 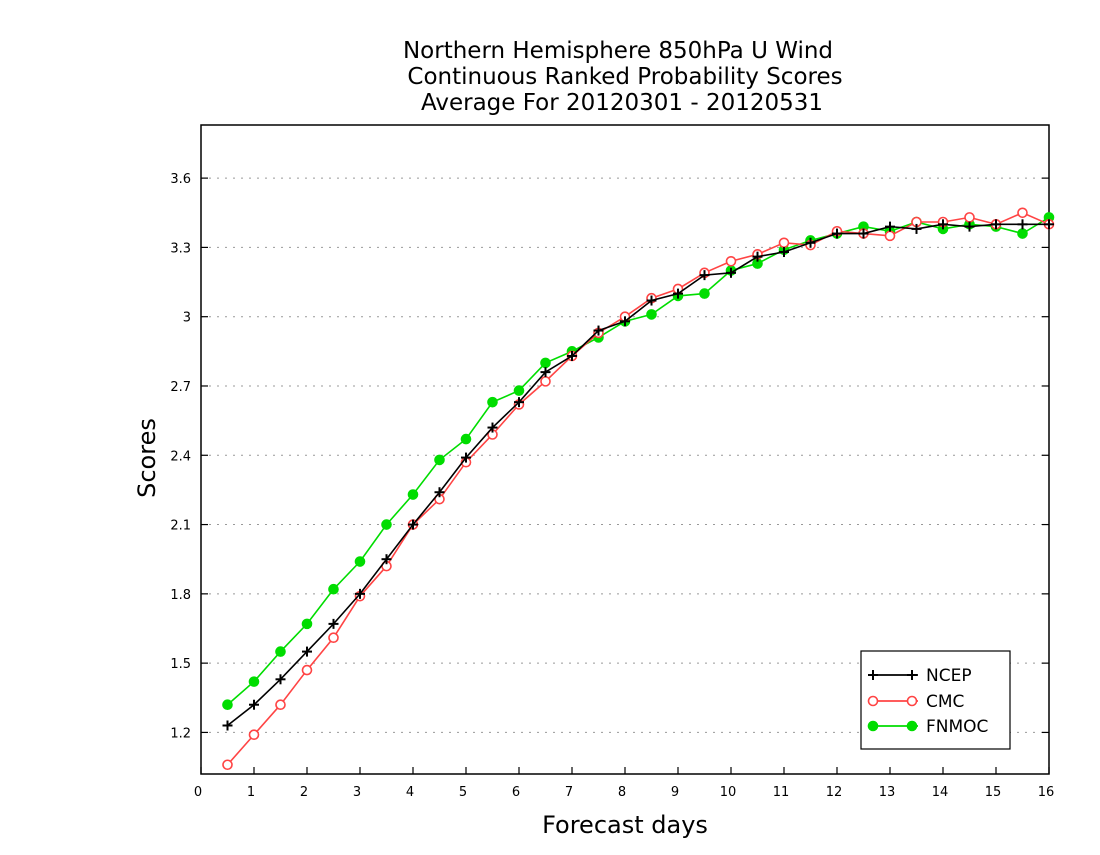 I want to click on legend-box, so click(x=935, y=700).